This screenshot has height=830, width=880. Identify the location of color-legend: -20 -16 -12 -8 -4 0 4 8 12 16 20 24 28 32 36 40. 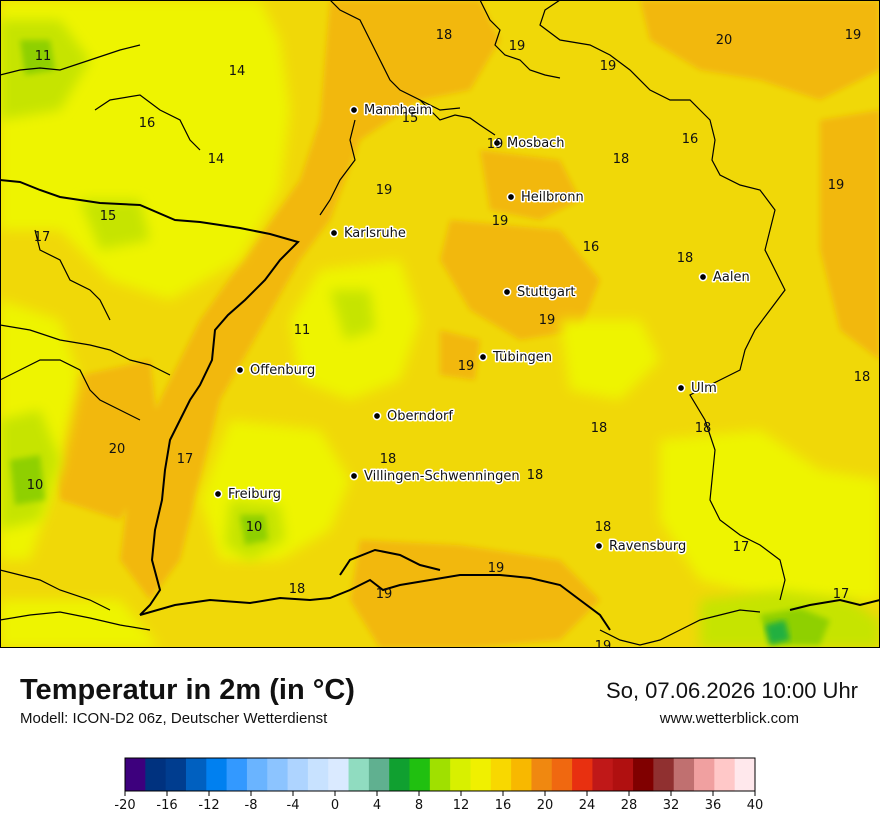
(439, 786).